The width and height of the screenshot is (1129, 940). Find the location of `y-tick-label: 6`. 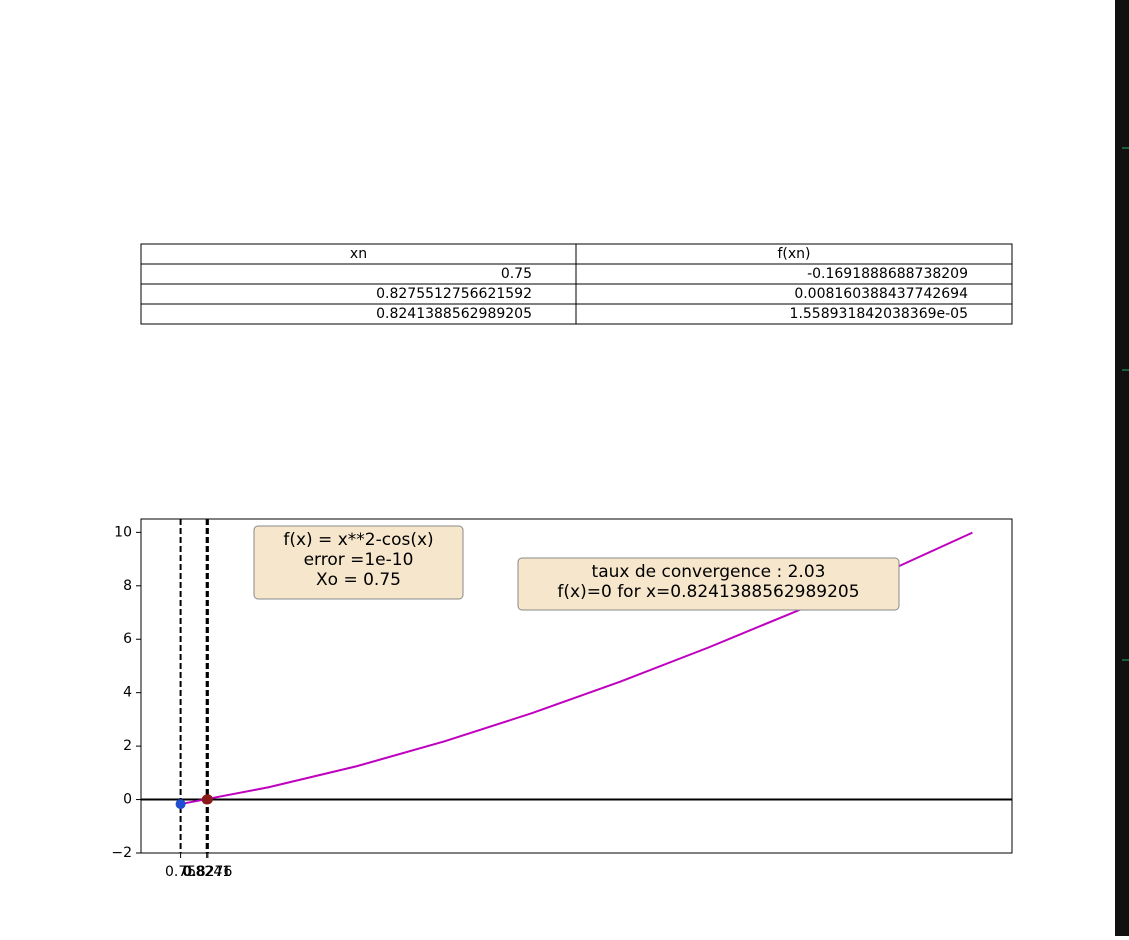

y-tick-label: 6 is located at coordinates (127, 639).